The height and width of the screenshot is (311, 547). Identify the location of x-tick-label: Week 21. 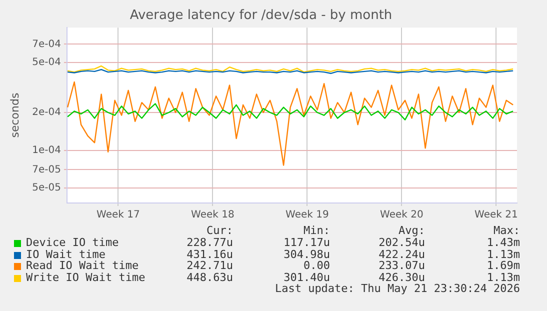
(496, 215).